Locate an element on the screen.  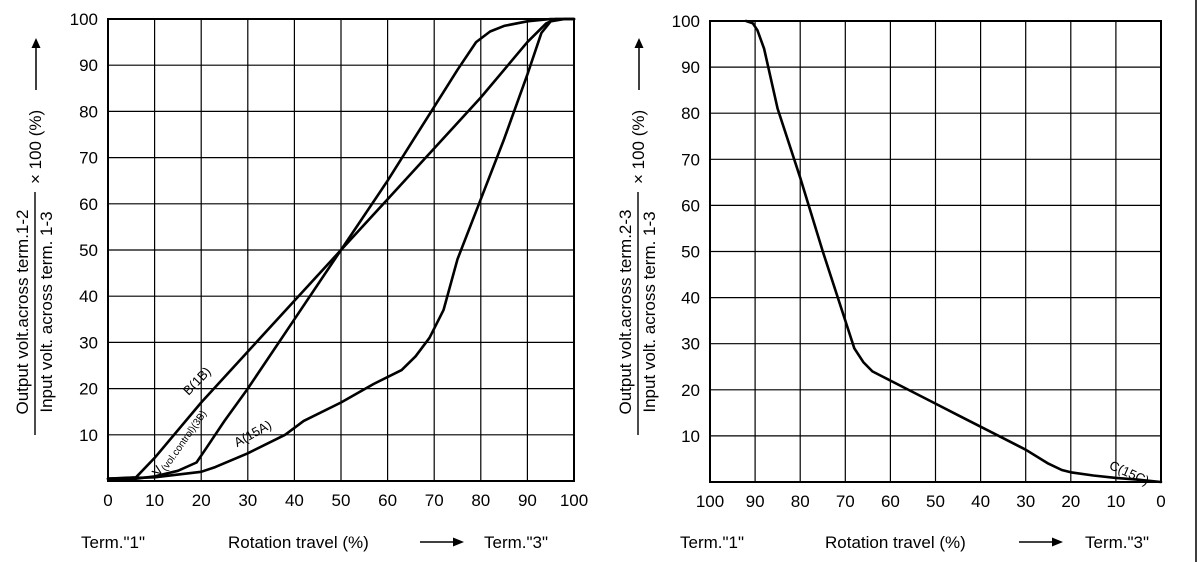
y-axis-label-numerator: Output volt.across term.2-3 is located at coordinates (625, 311).